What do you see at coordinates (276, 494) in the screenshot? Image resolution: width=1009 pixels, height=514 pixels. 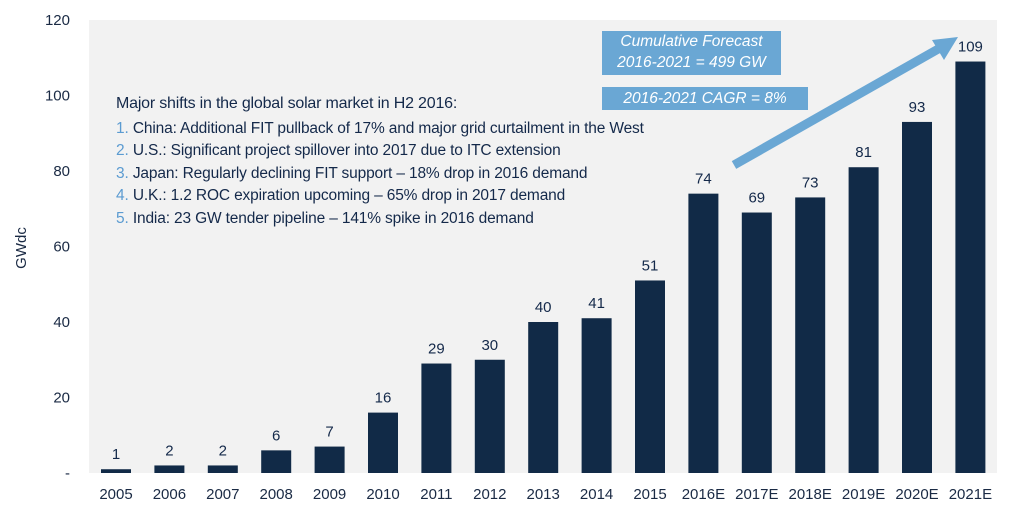 I see `x-tick-label: 2008` at bounding box center [276, 494].